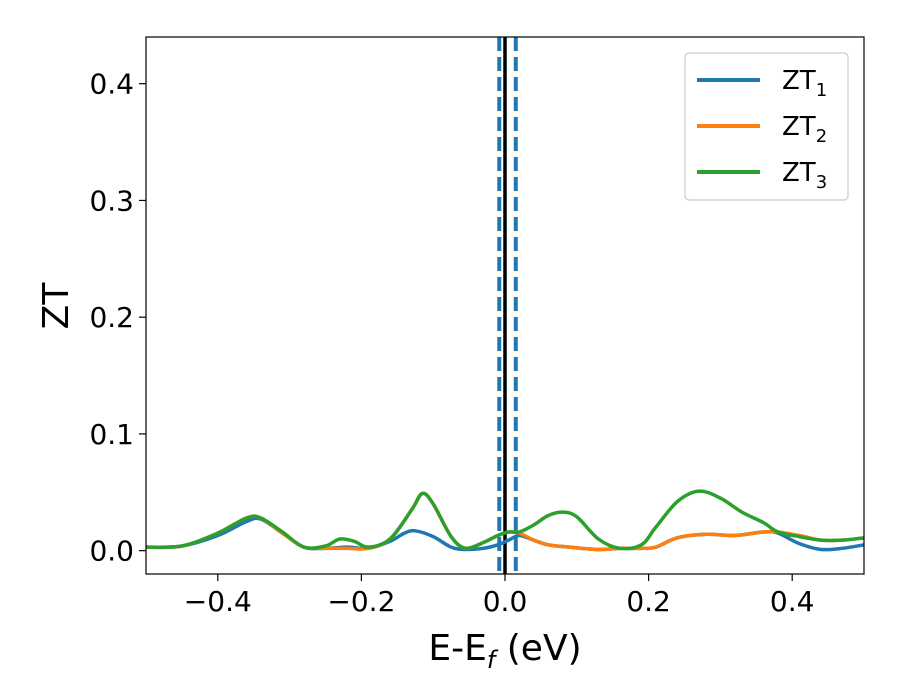 This screenshot has height=700, width=900. Describe the element at coordinates (361, 601) in the screenshot. I see `x-tick-label: −0.2` at that location.